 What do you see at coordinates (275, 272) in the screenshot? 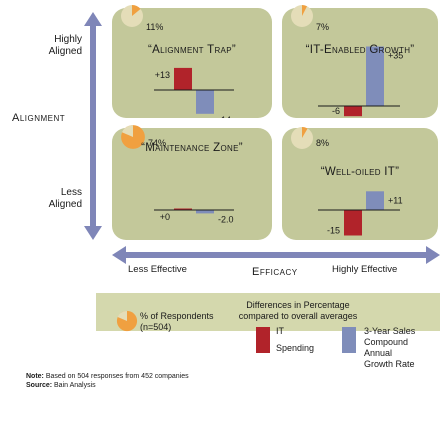
I see `x-axis-title: Efficacy` at bounding box center [275, 272].